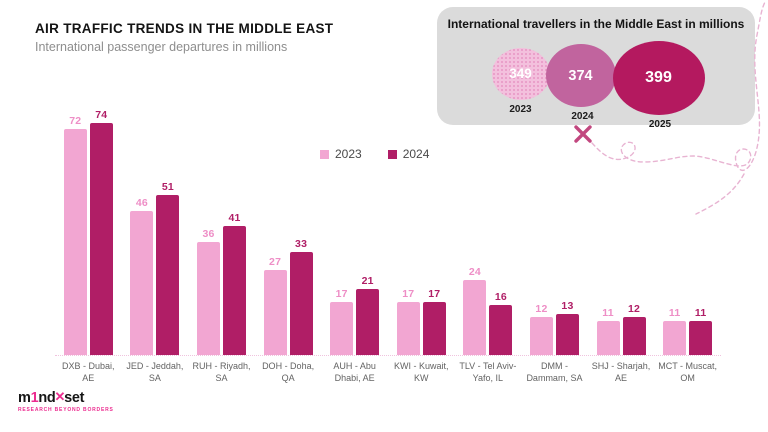 The width and height of the screenshot is (768, 432). Describe the element at coordinates (288, 372) in the screenshot. I see `x-axis-label: DOH - Doha, QA` at that location.